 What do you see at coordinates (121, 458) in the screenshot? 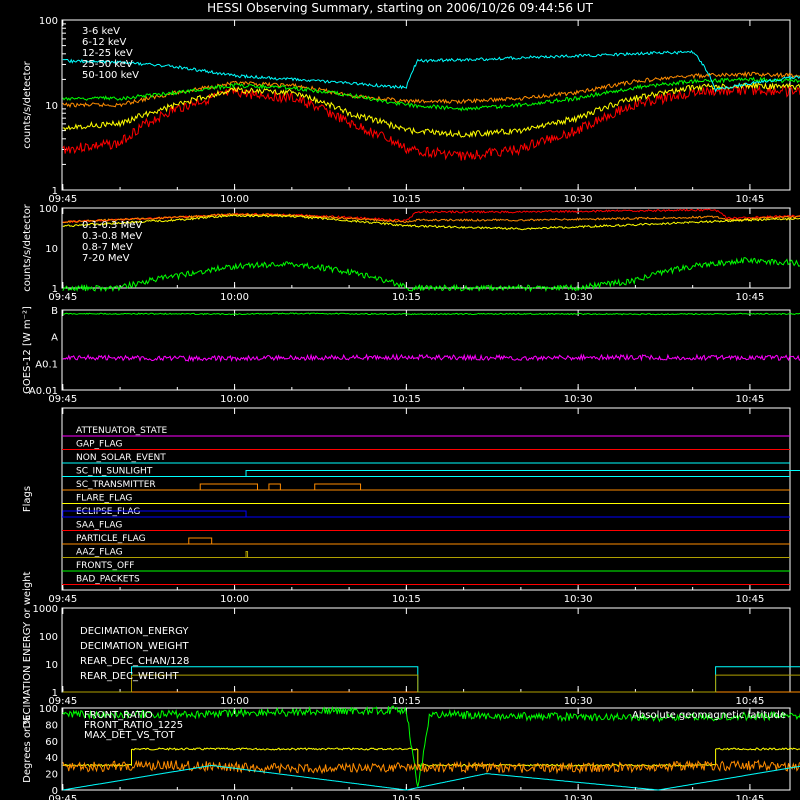
I see `flag-label: NON_SOLAR_EVENT` at bounding box center [121, 458].